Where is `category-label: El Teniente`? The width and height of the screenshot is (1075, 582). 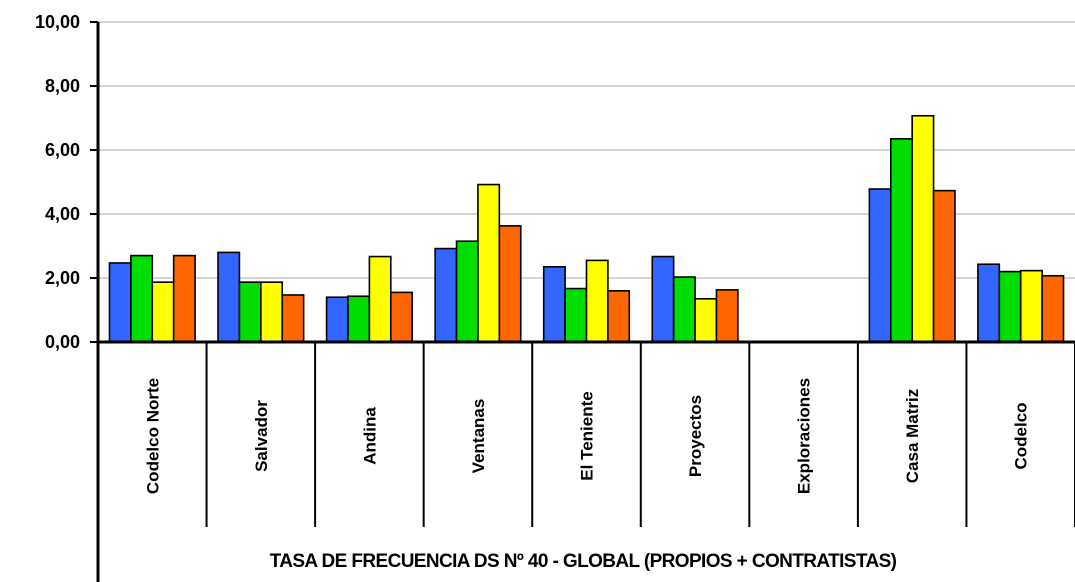 category-label: El Teniente is located at coordinates (587, 435).